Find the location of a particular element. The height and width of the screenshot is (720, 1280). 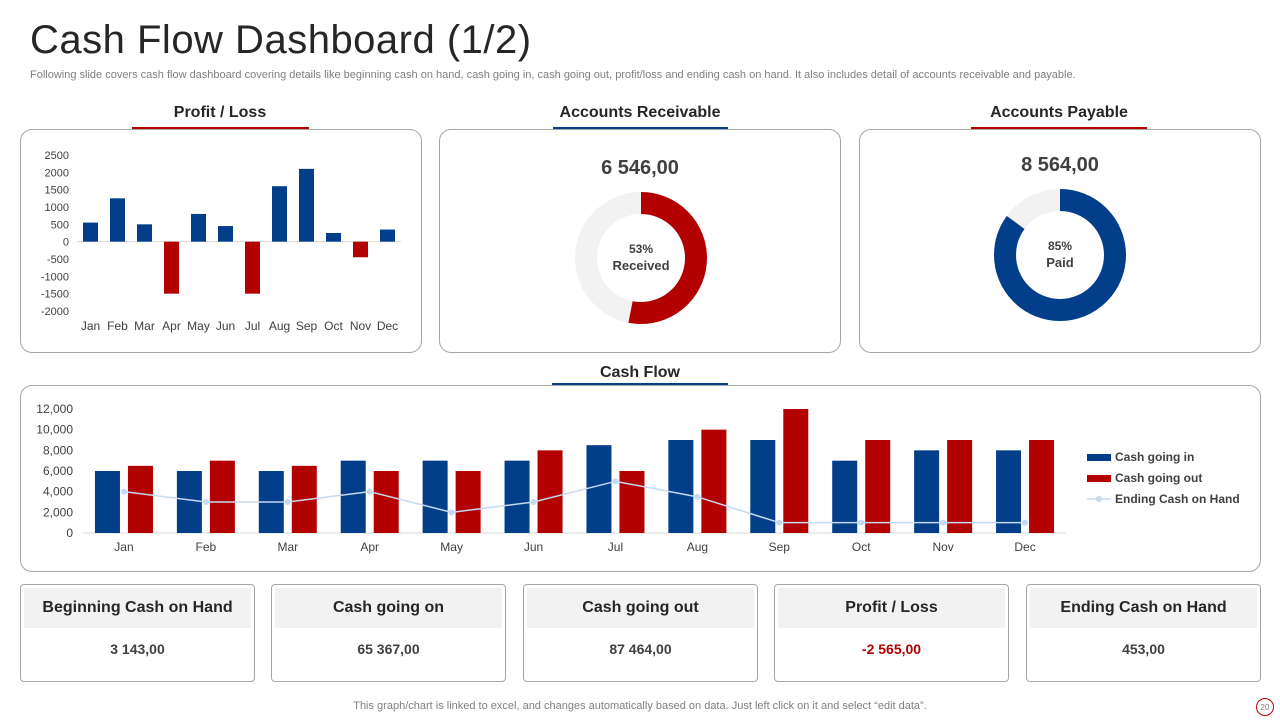

accounts-receivable-donut: 53% Received is located at coordinates (641, 258).